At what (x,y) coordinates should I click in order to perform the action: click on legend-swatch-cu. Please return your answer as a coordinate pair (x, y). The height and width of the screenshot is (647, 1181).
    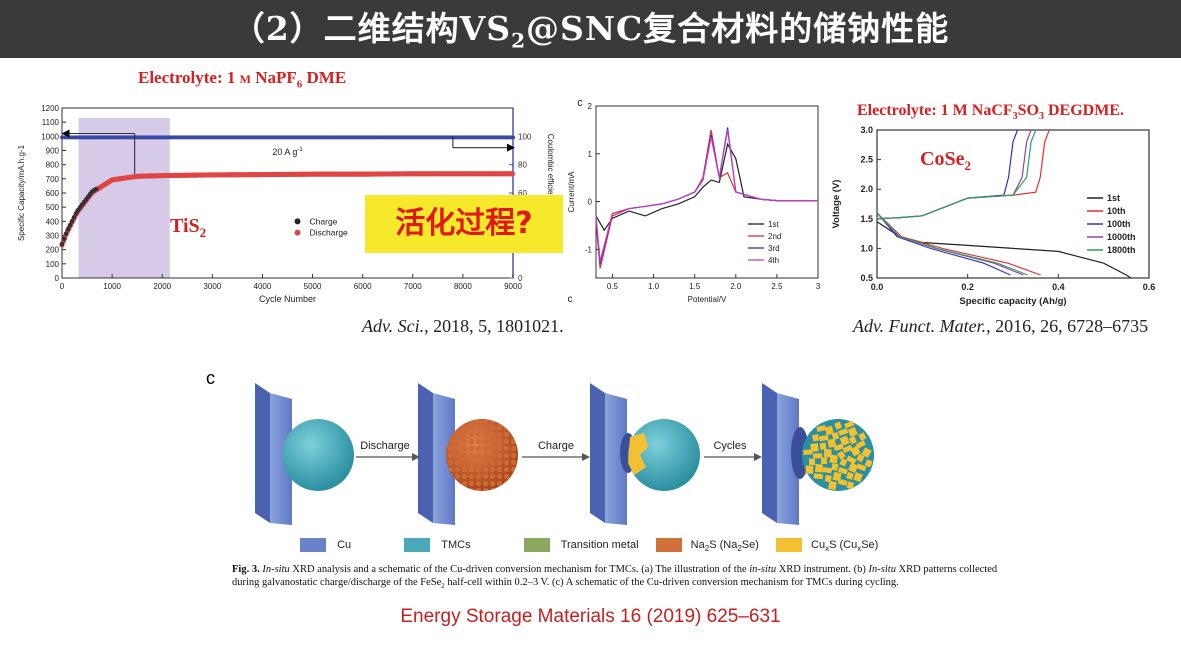
    Looking at the image, I should click on (313, 545).